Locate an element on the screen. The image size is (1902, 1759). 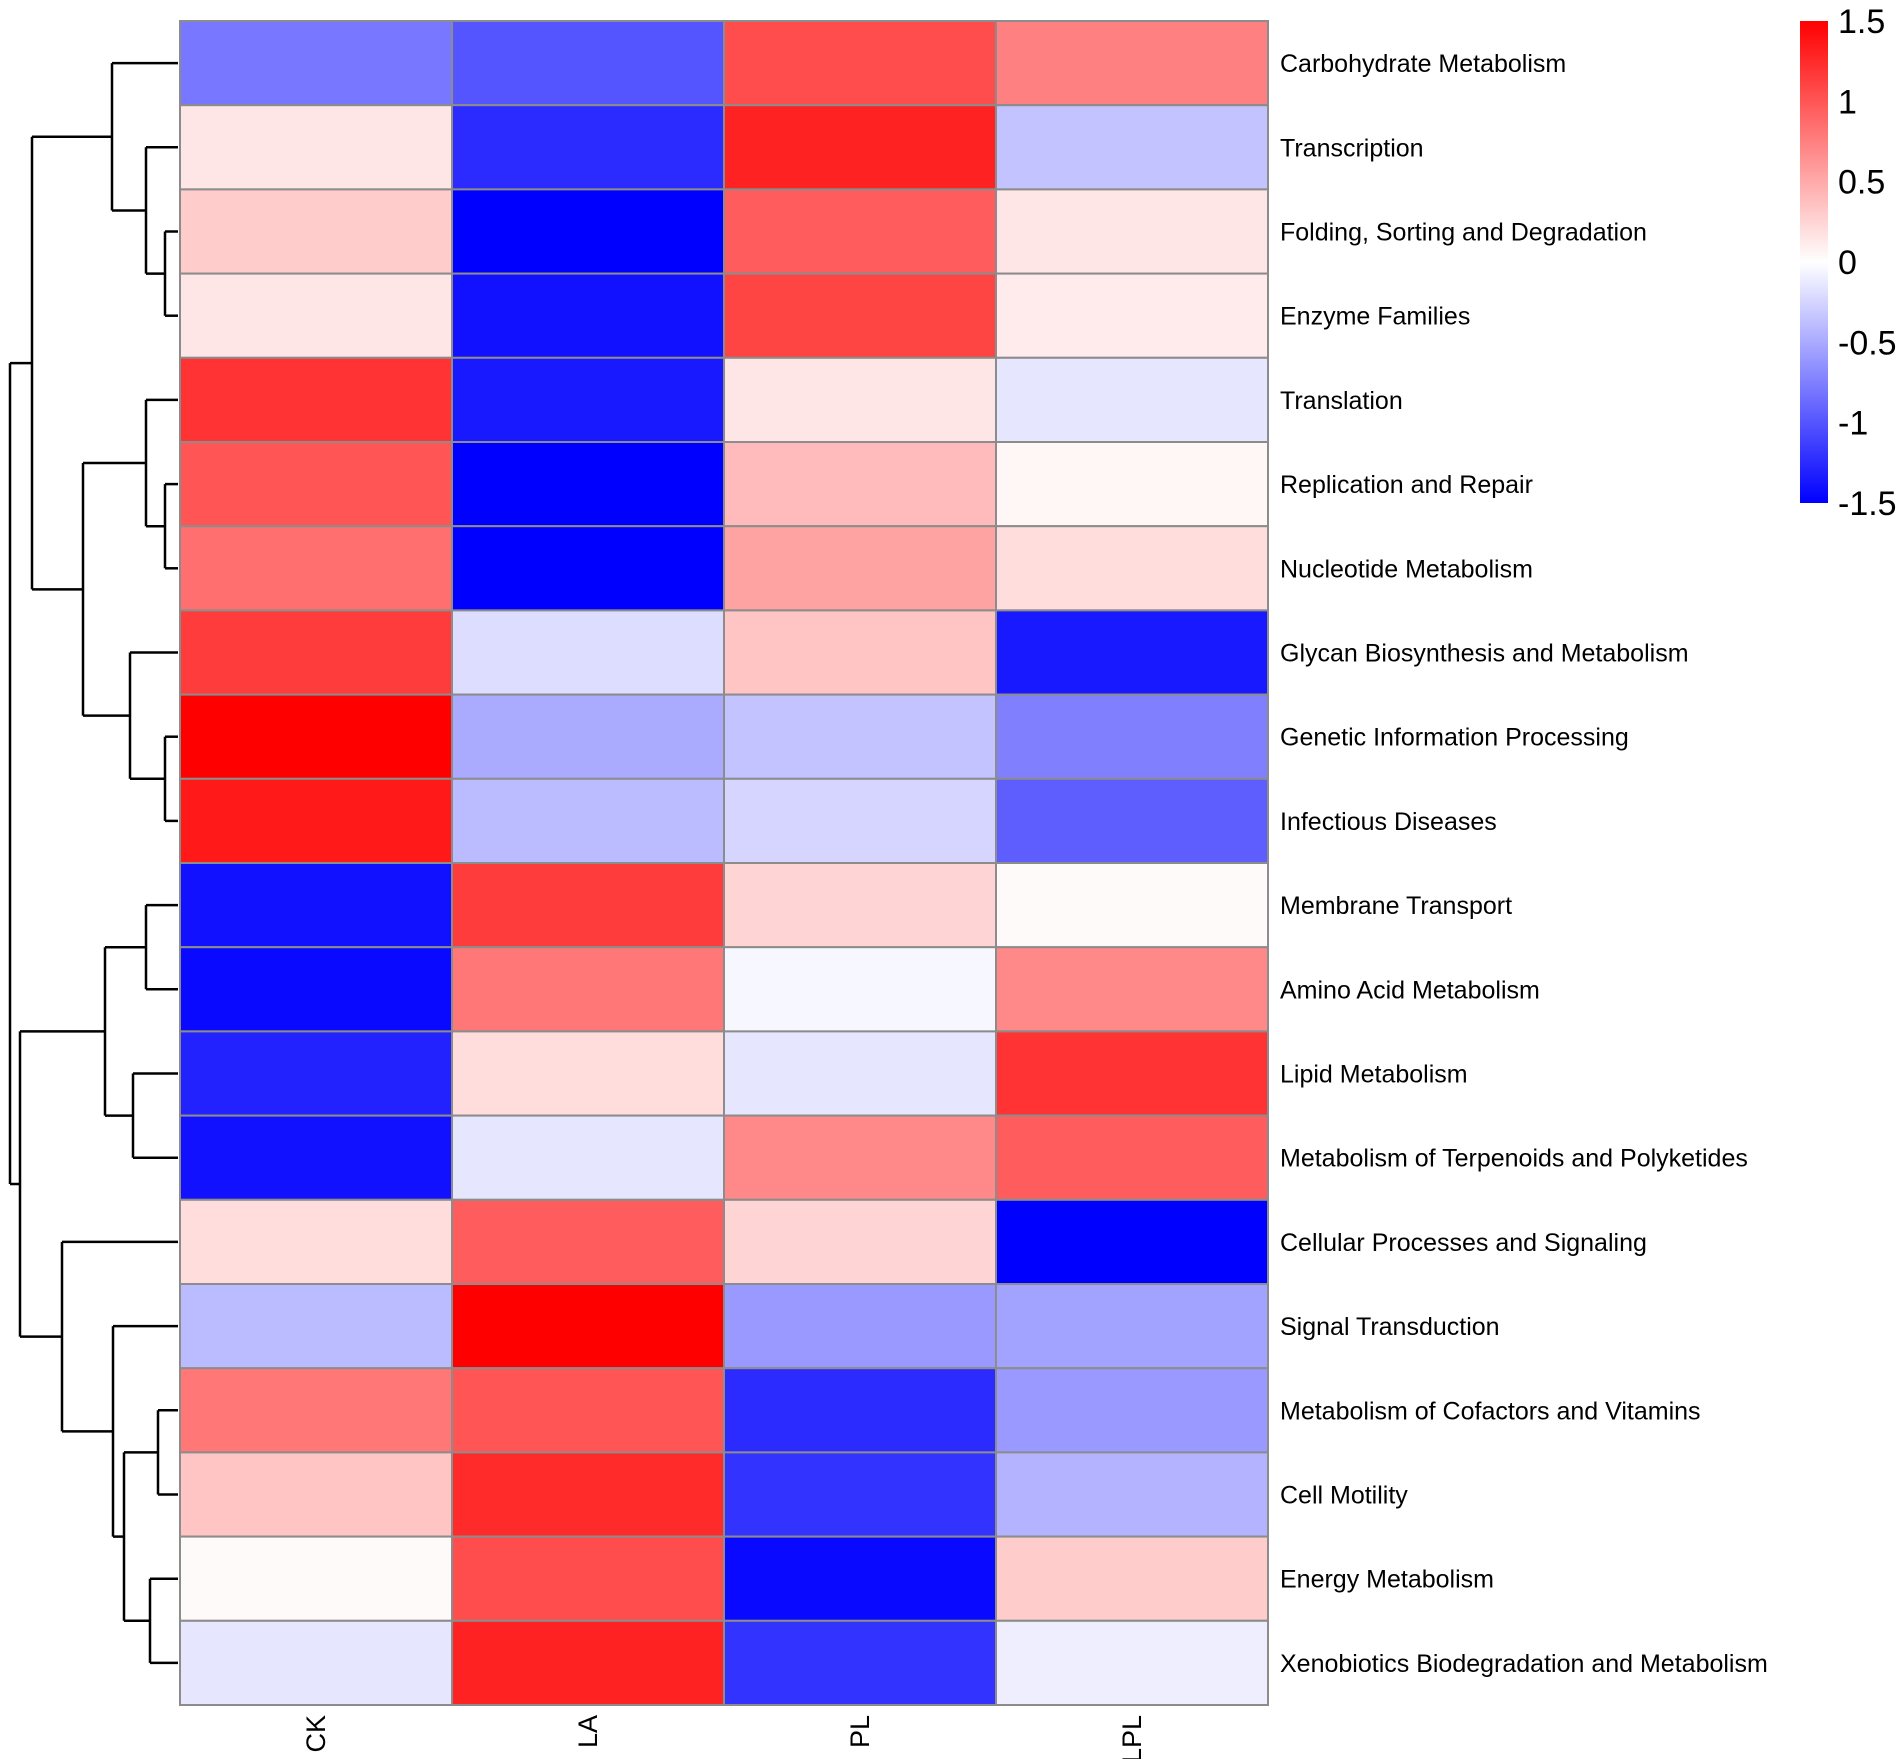
legend-ticks: 1.5 1 0.5 0 -0.5 -1 -1.5 is located at coordinates (1867, 263).